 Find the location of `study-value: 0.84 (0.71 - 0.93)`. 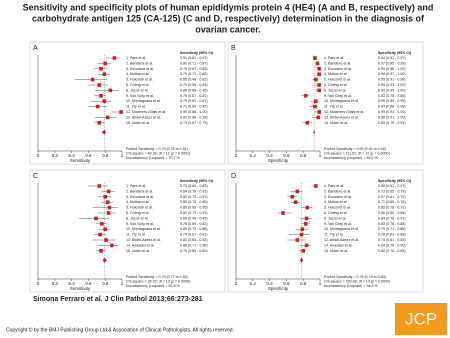

study-value: 0.84 (0.71 - 0.93) is located at coordinates (194, 213).